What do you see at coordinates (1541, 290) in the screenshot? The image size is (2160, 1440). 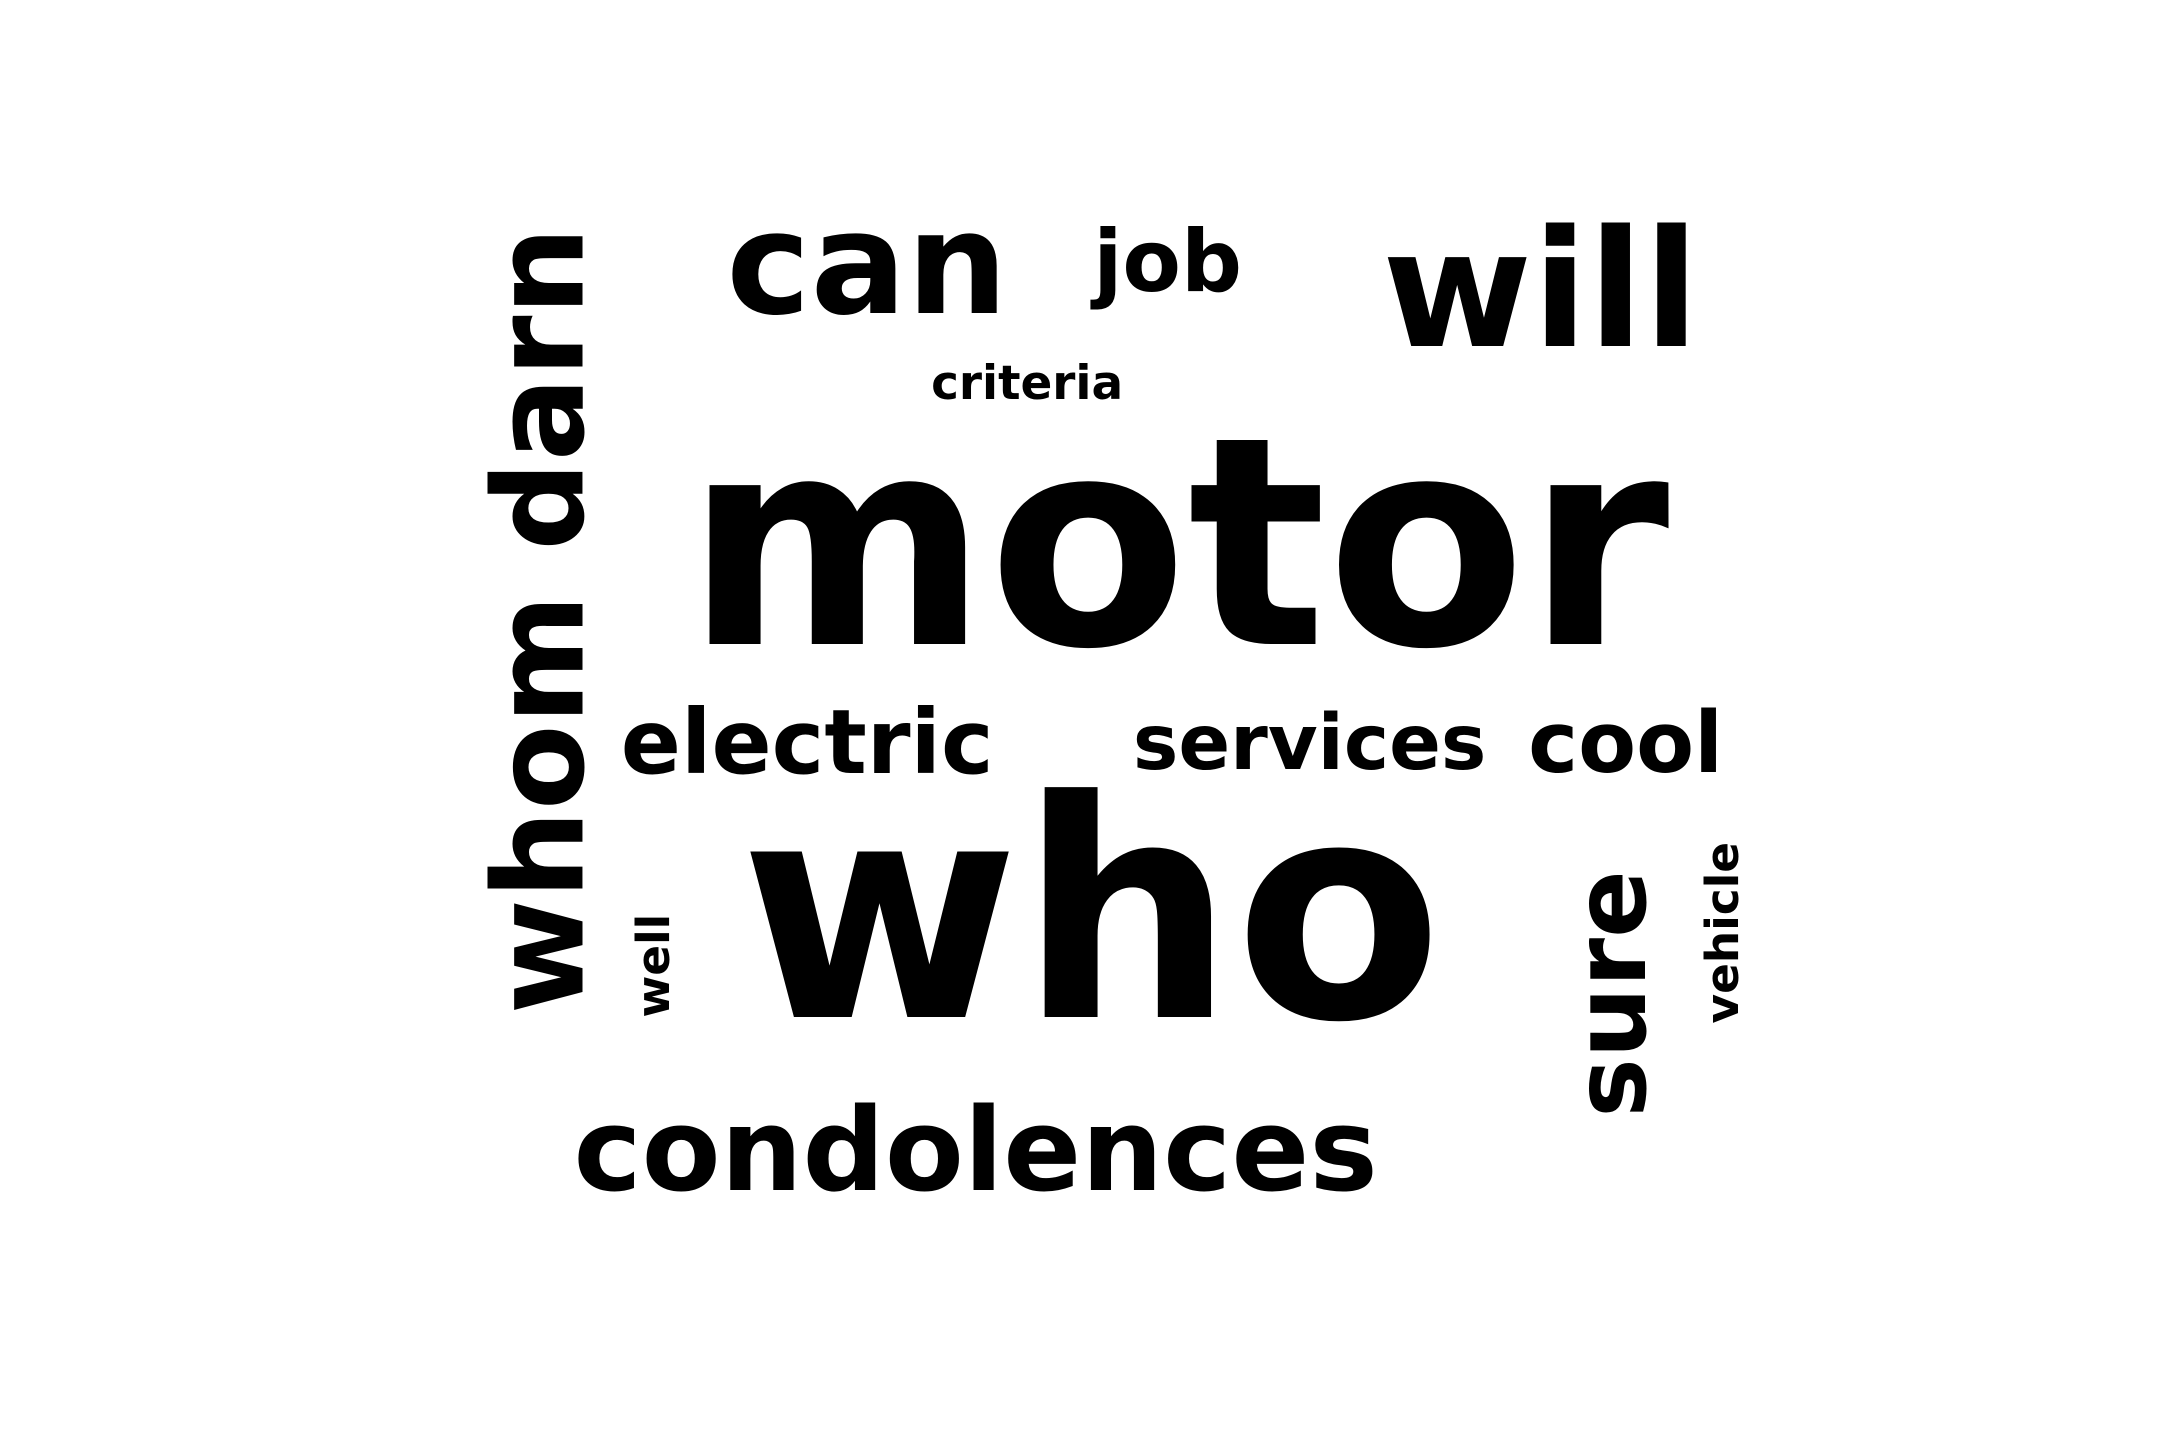 I see `word-will: will` at bounding box center [1541, 290].